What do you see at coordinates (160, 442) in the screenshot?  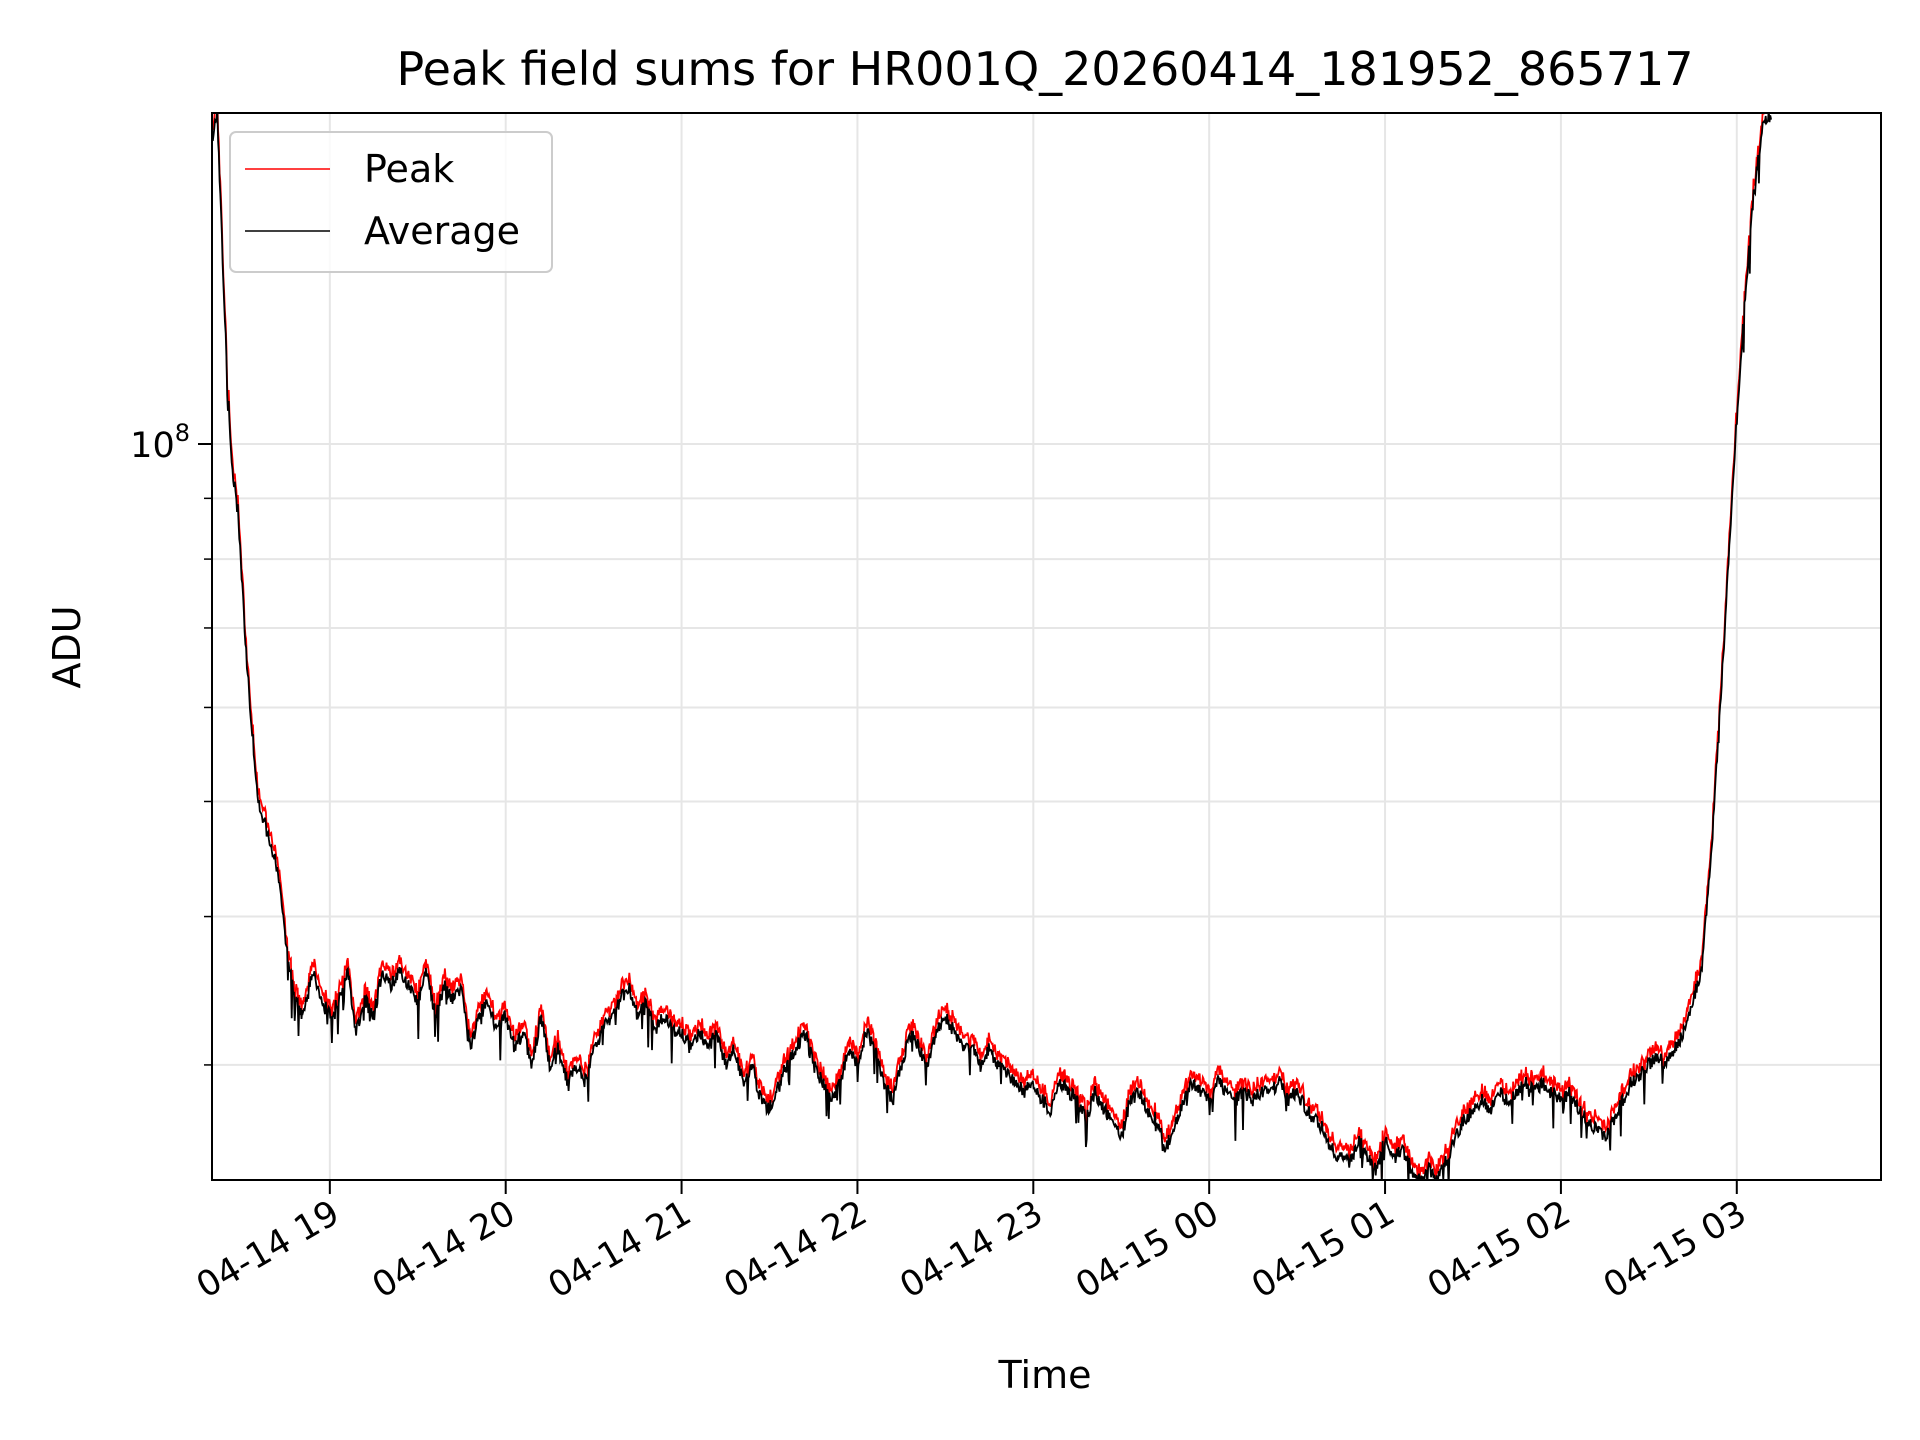 I see `y-tick-label: 108` at bounding box center [160, 442].